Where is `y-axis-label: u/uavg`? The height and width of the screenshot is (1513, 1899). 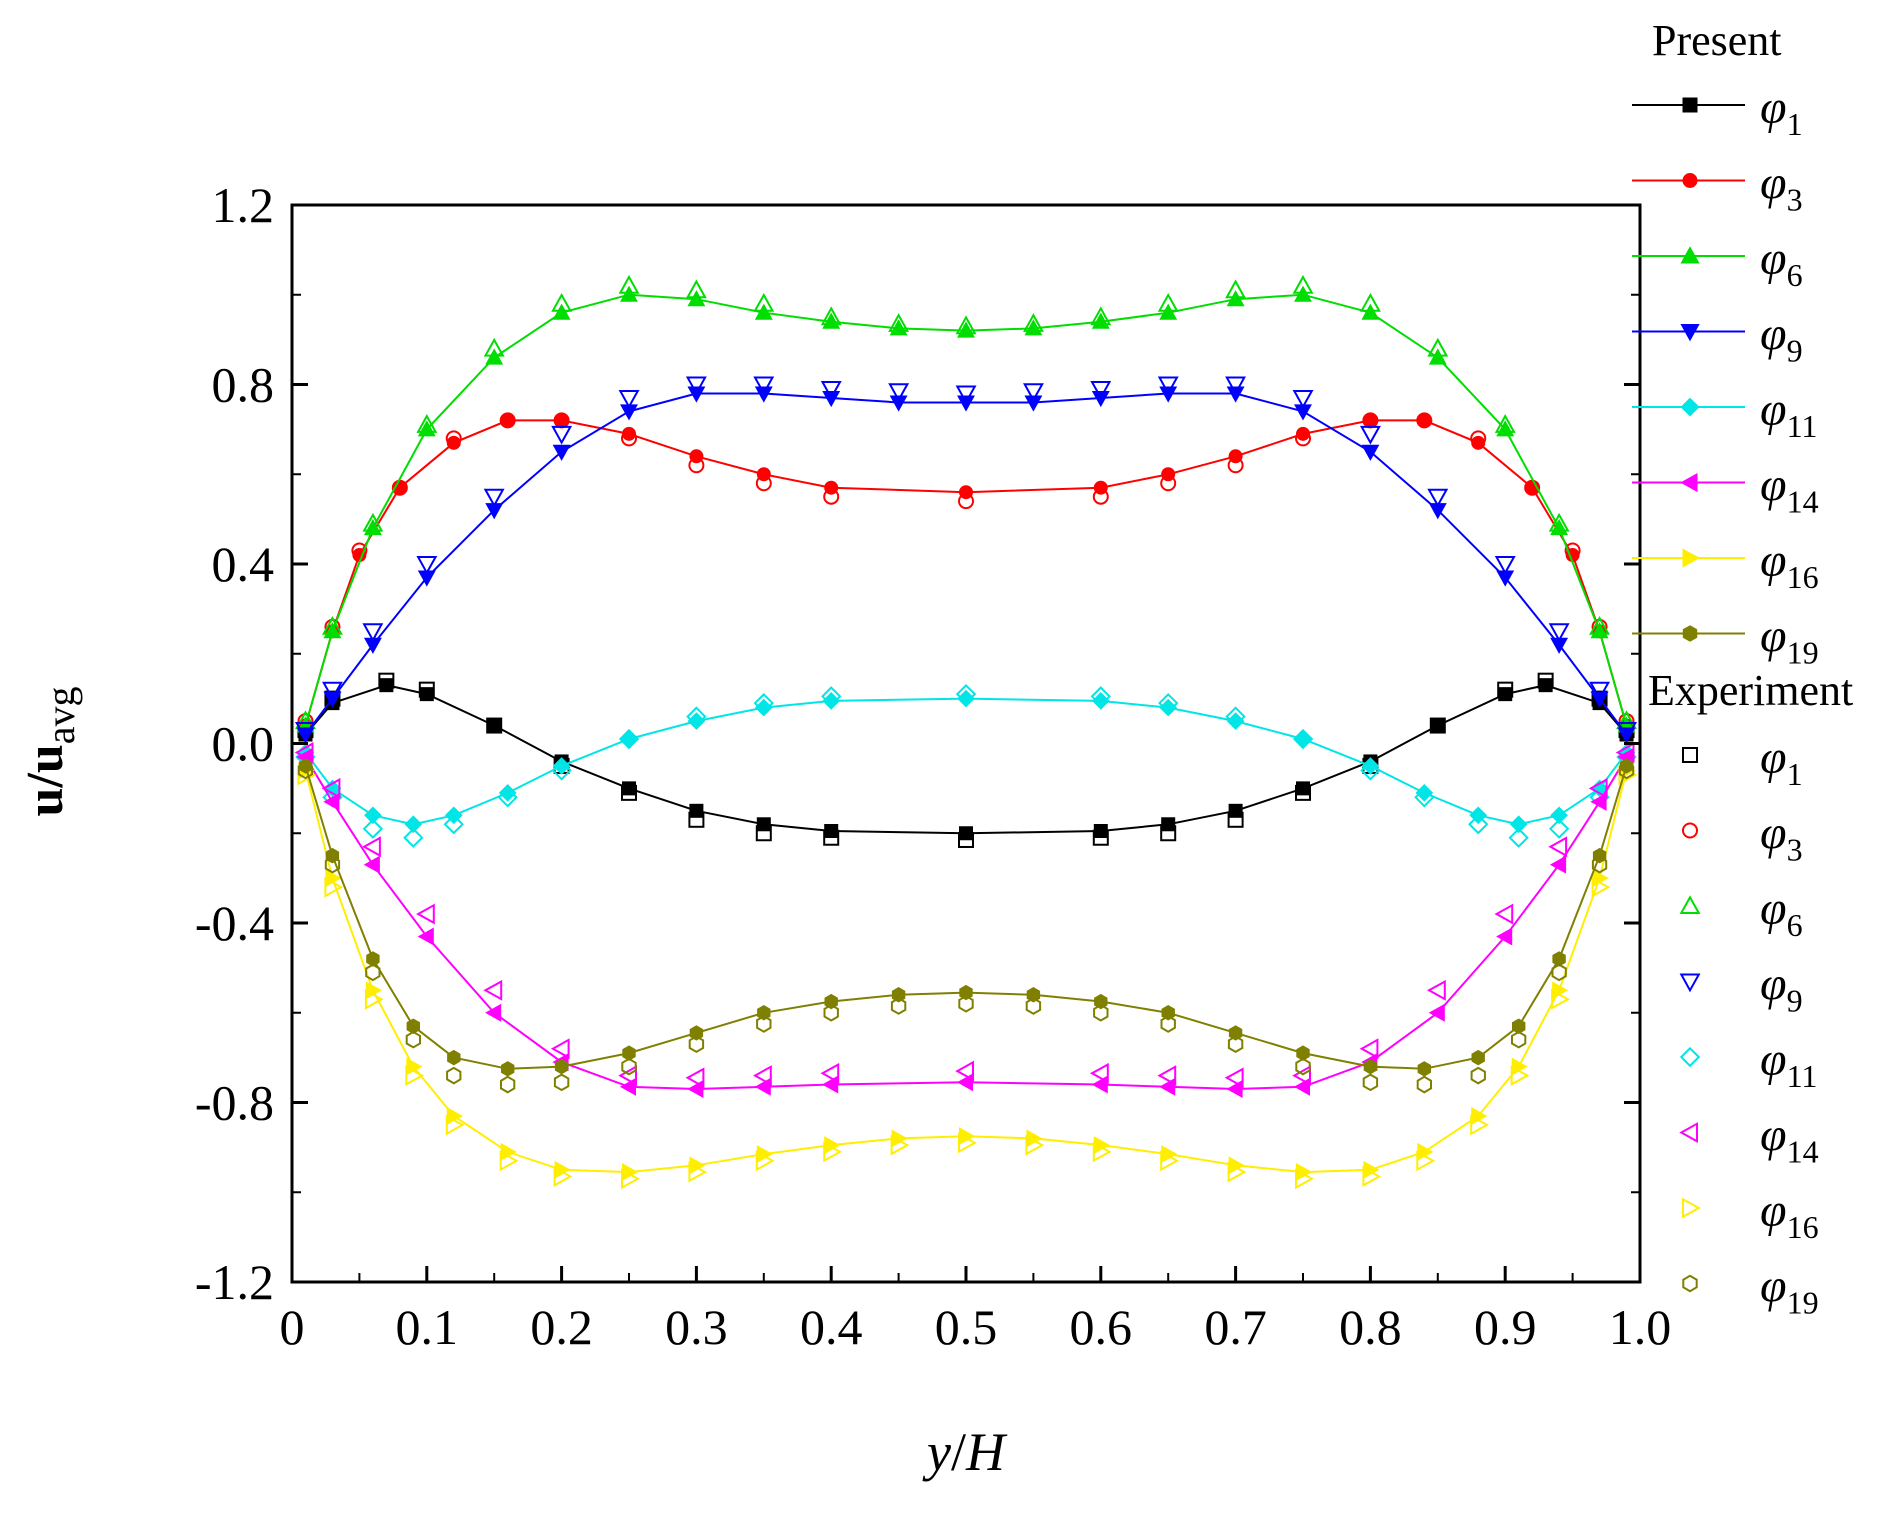
y-axis-label: u/uavg is located at coordinates (50, 751).